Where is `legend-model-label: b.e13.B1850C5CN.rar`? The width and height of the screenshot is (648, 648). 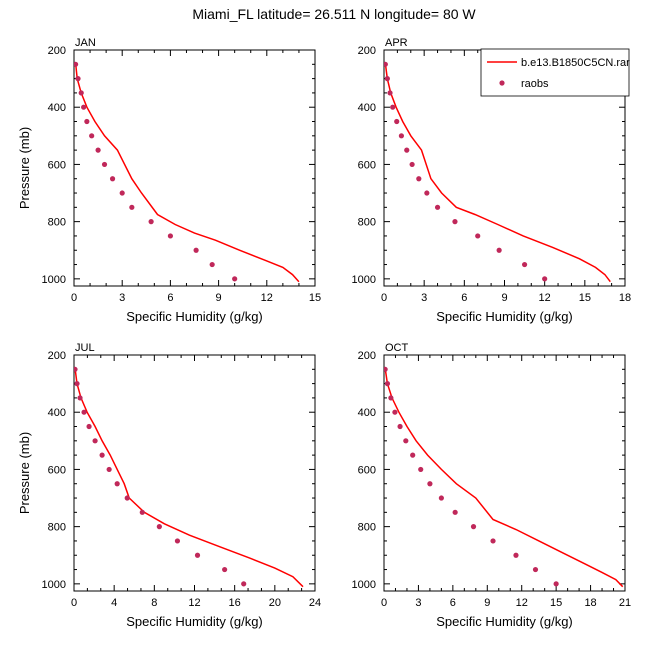 legend-model-label: b.e13.B1850C5CN.rar is located at coordinates (575, 63).